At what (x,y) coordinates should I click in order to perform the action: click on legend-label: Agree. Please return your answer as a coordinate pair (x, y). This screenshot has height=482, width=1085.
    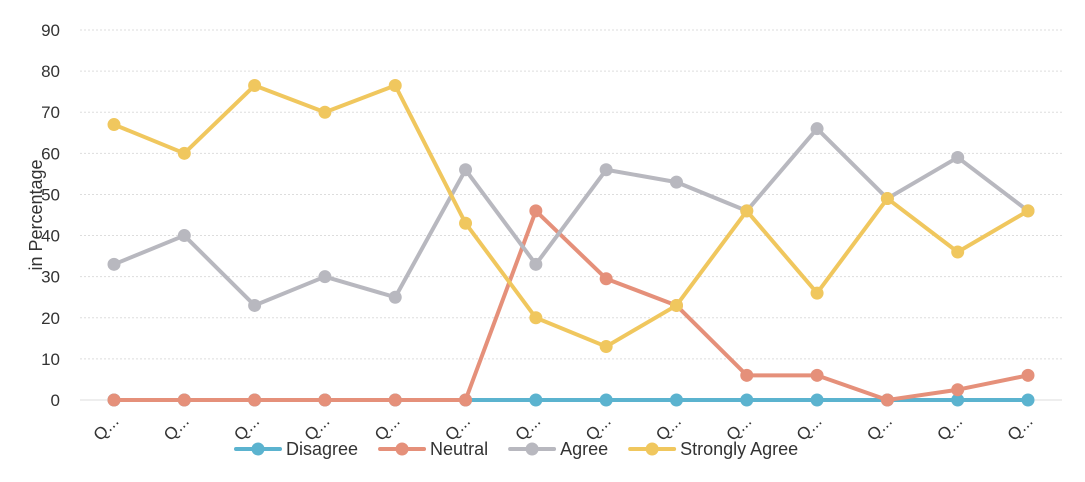
    Looking at the image, I should click on (584, 449).